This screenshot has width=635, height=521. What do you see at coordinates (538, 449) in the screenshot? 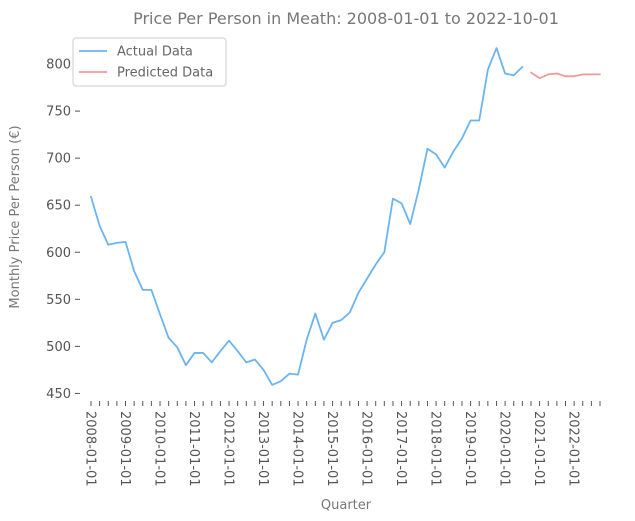
I see `x-tick-label: 2021-01-01` at bounding box center [538, 449].